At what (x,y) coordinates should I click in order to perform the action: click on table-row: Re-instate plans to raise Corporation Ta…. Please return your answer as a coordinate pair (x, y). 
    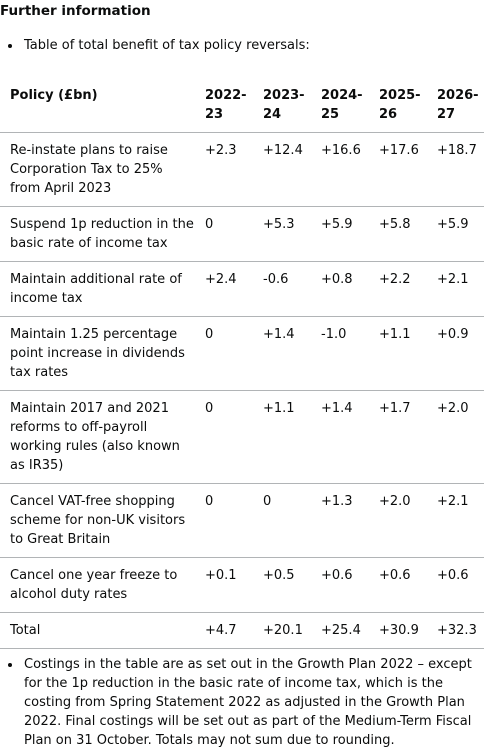
    Looking at the image, I should click on (242, 169).